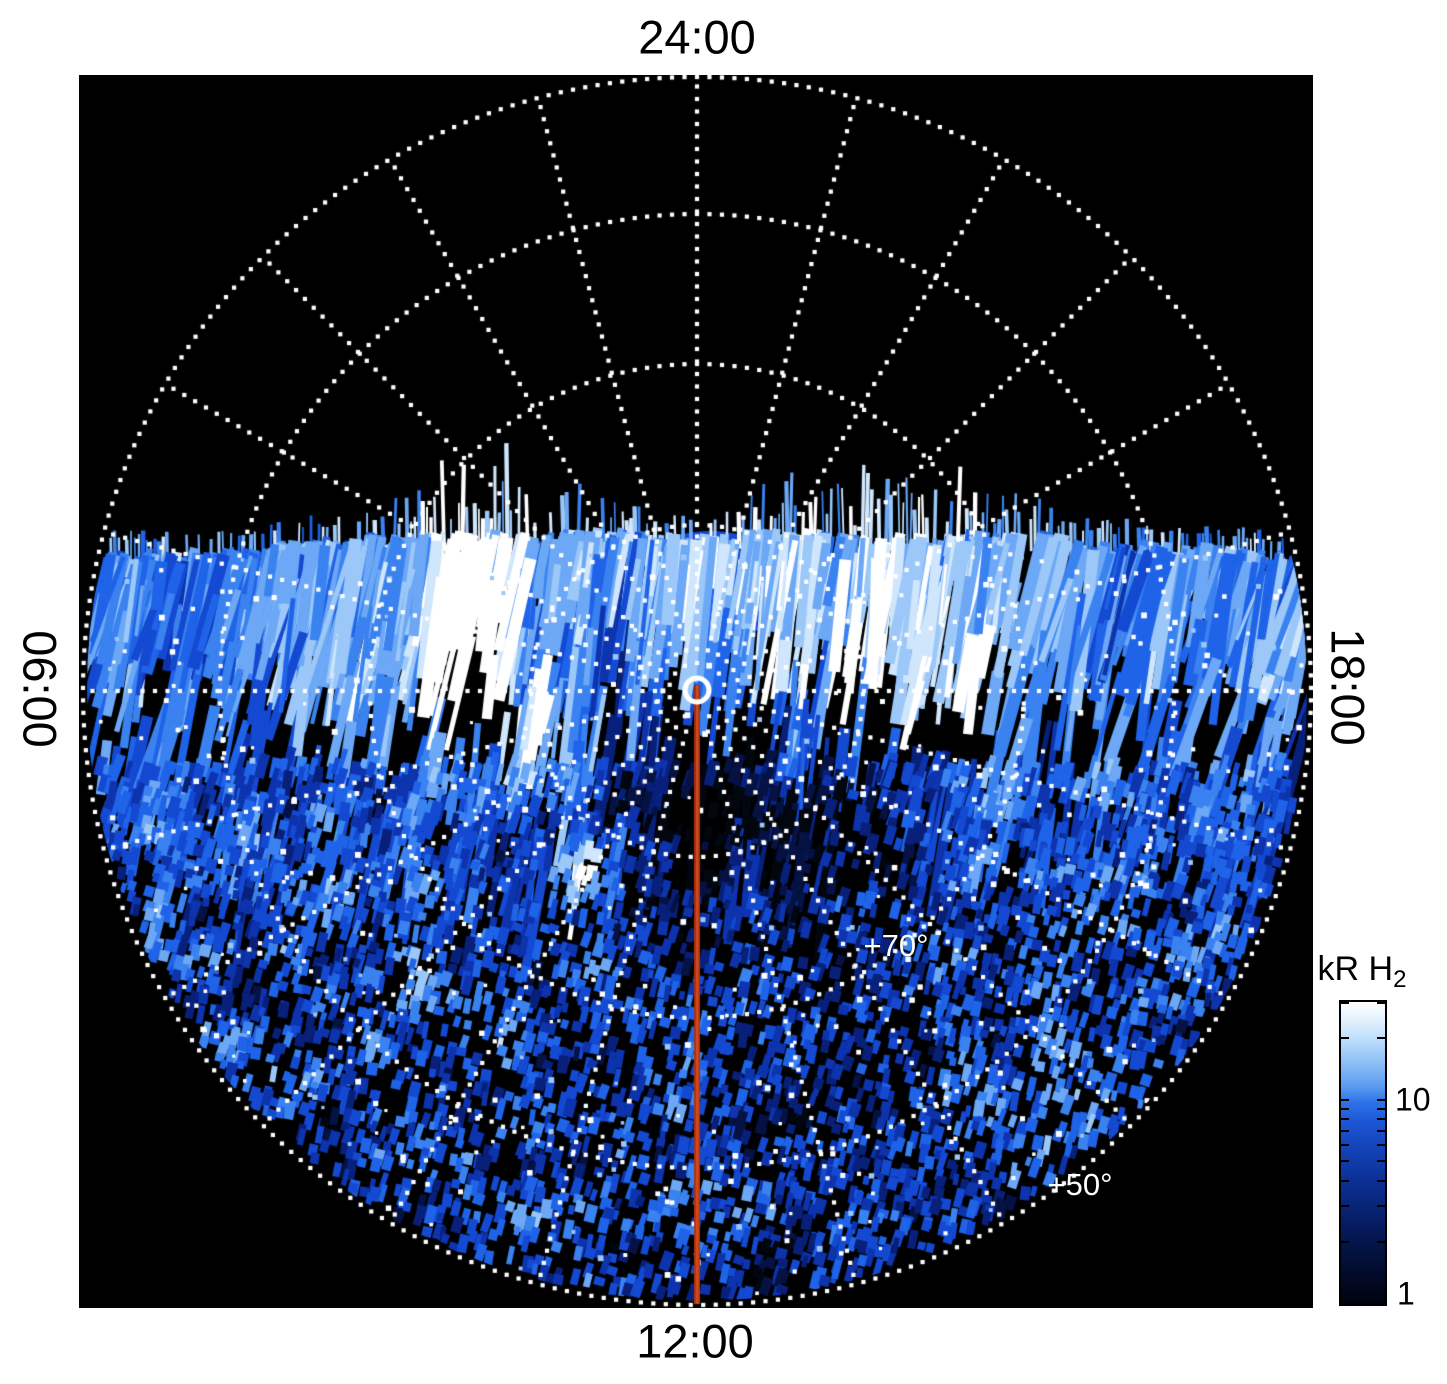  I want to click on colorbar-title-subscript: 2, so click(1400, 979).